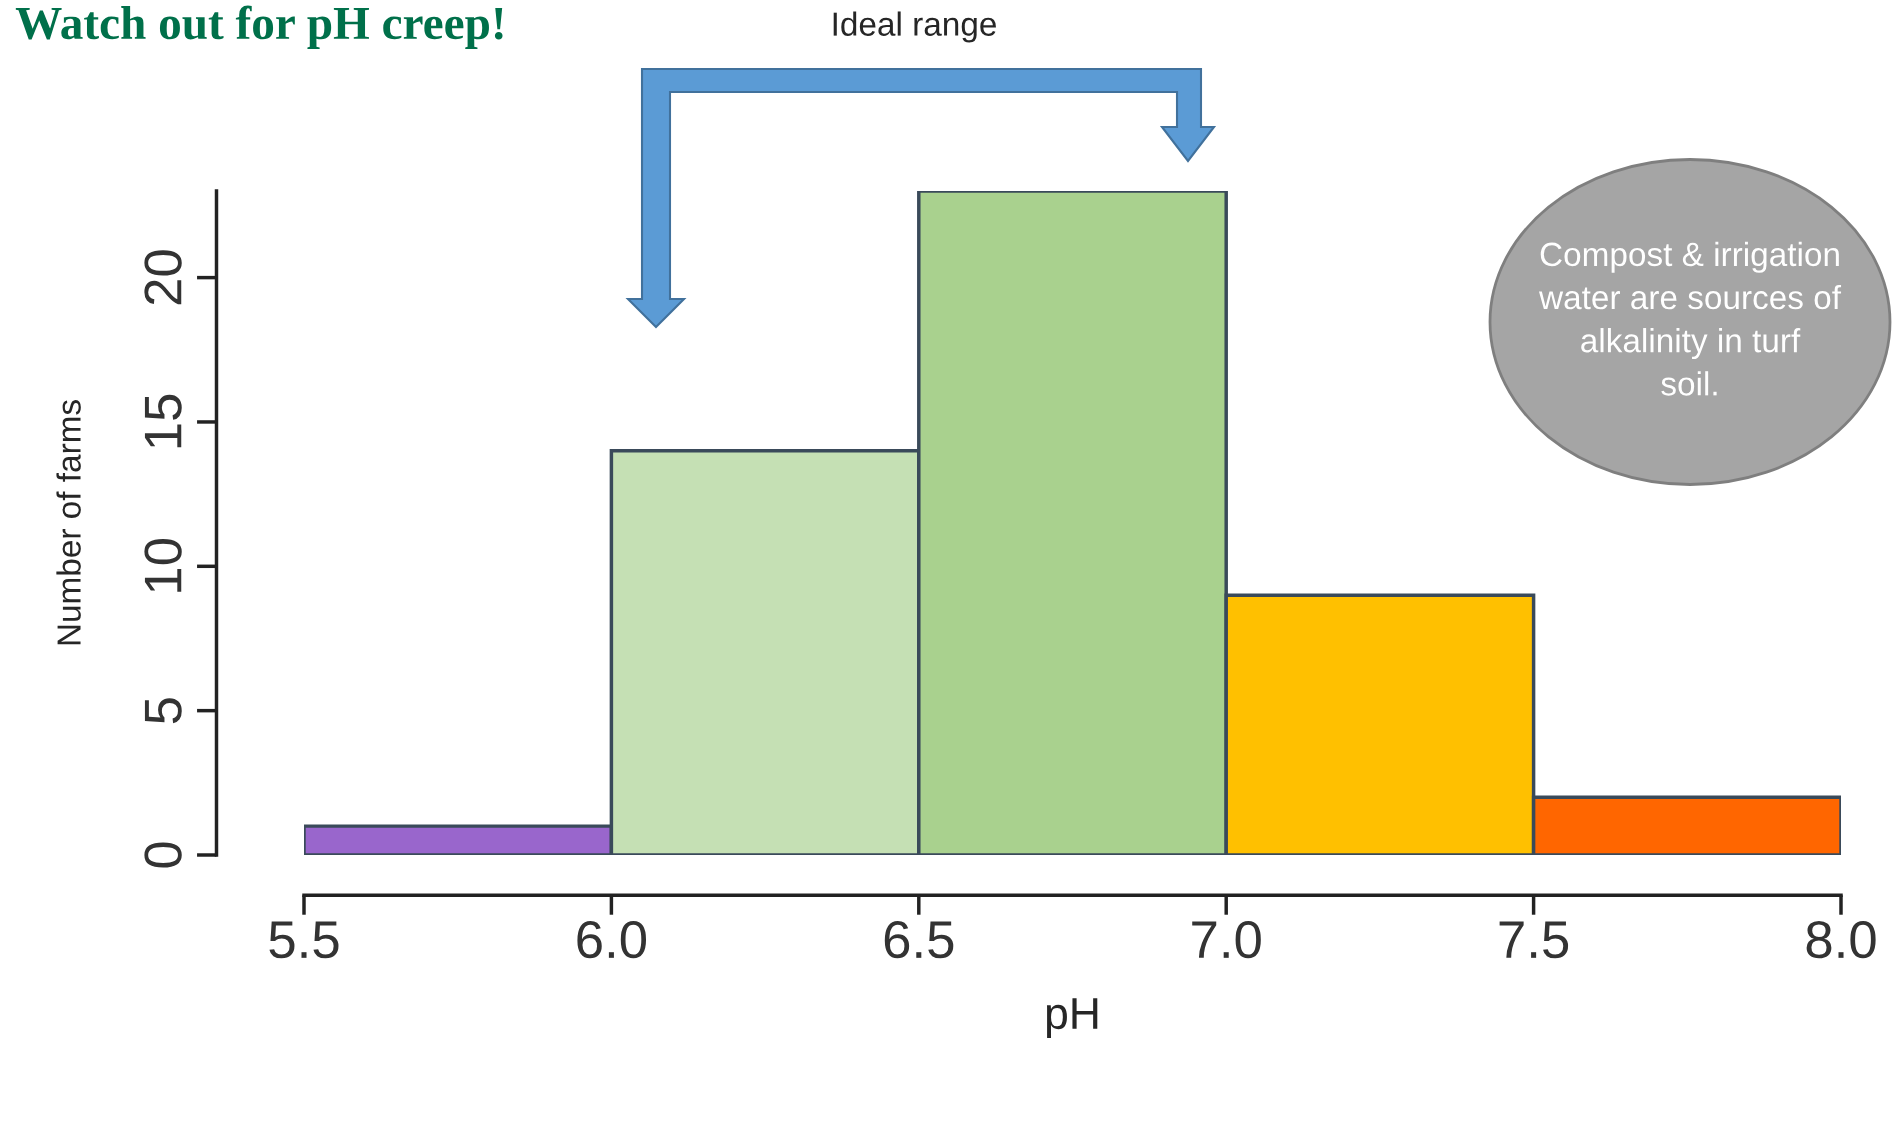 The height and width of the screenshot is (1125, 1893). Describe the element at coordinates (914, 27) in the screenshot. I see `text: Ideal range` at that location.